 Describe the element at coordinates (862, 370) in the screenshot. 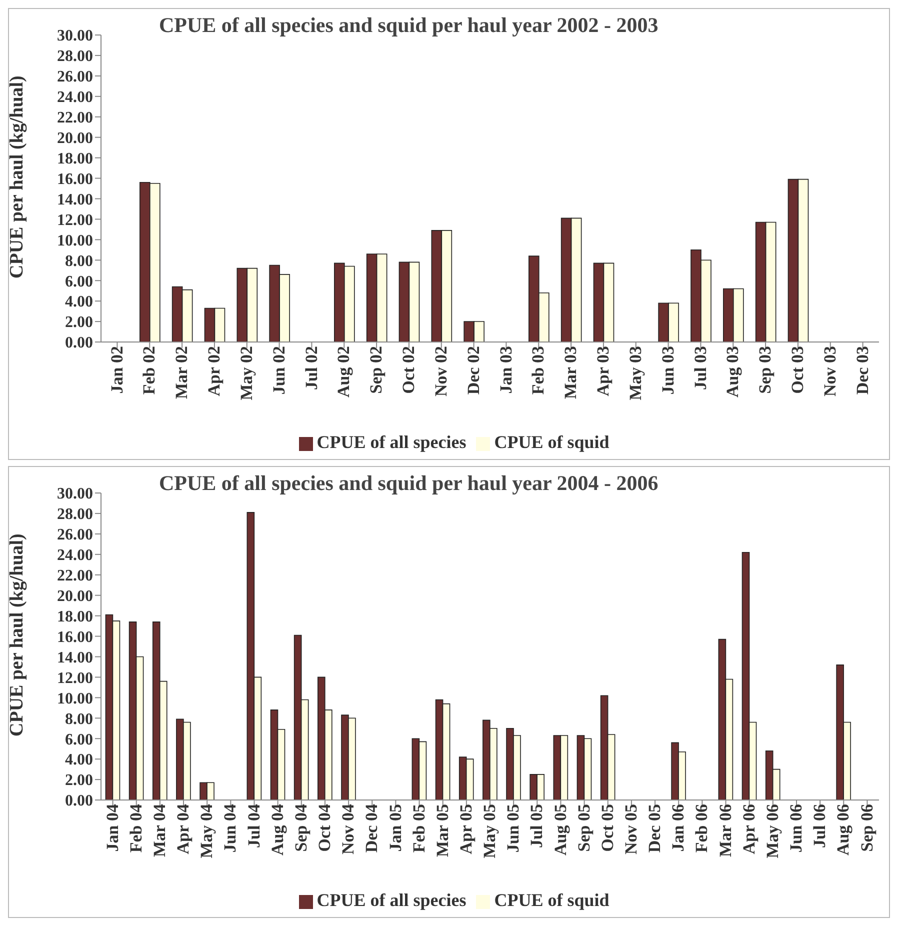

I see `x-tick-label: Dec 03` at that location.